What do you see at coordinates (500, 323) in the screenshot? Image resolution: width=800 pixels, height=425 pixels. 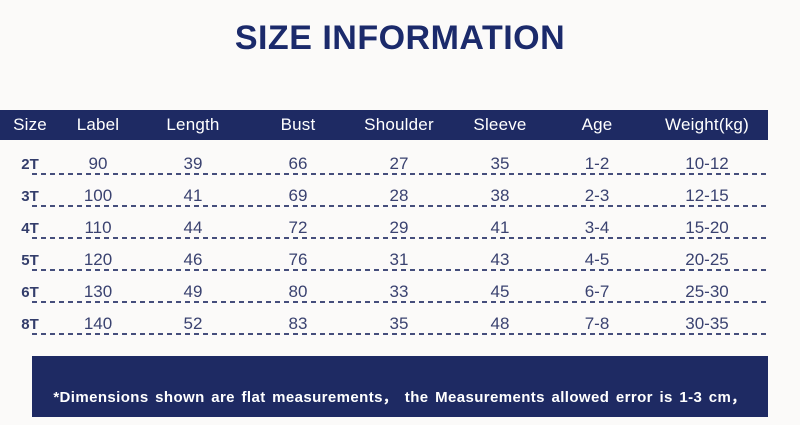 I see `cell-sleeve: 48` at bounding box center [500, 323].